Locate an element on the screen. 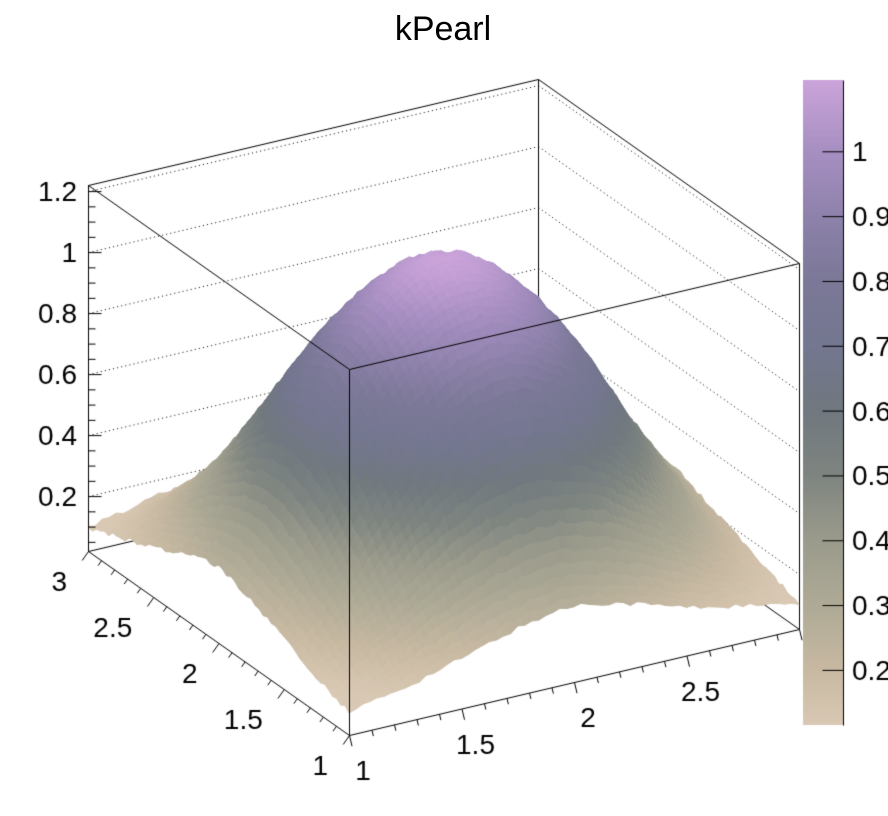 This screenshot has width=888, height=816. plot-title: kPearl is located at coordinates (443, 29).